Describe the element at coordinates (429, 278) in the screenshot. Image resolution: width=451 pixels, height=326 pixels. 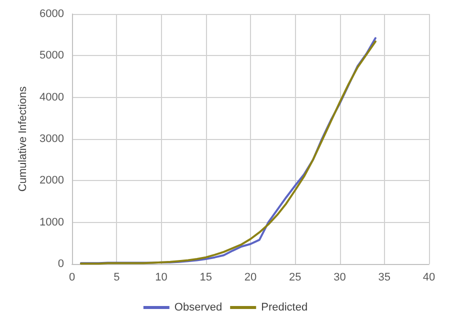
I see `x-tick-label: 40` at that location.